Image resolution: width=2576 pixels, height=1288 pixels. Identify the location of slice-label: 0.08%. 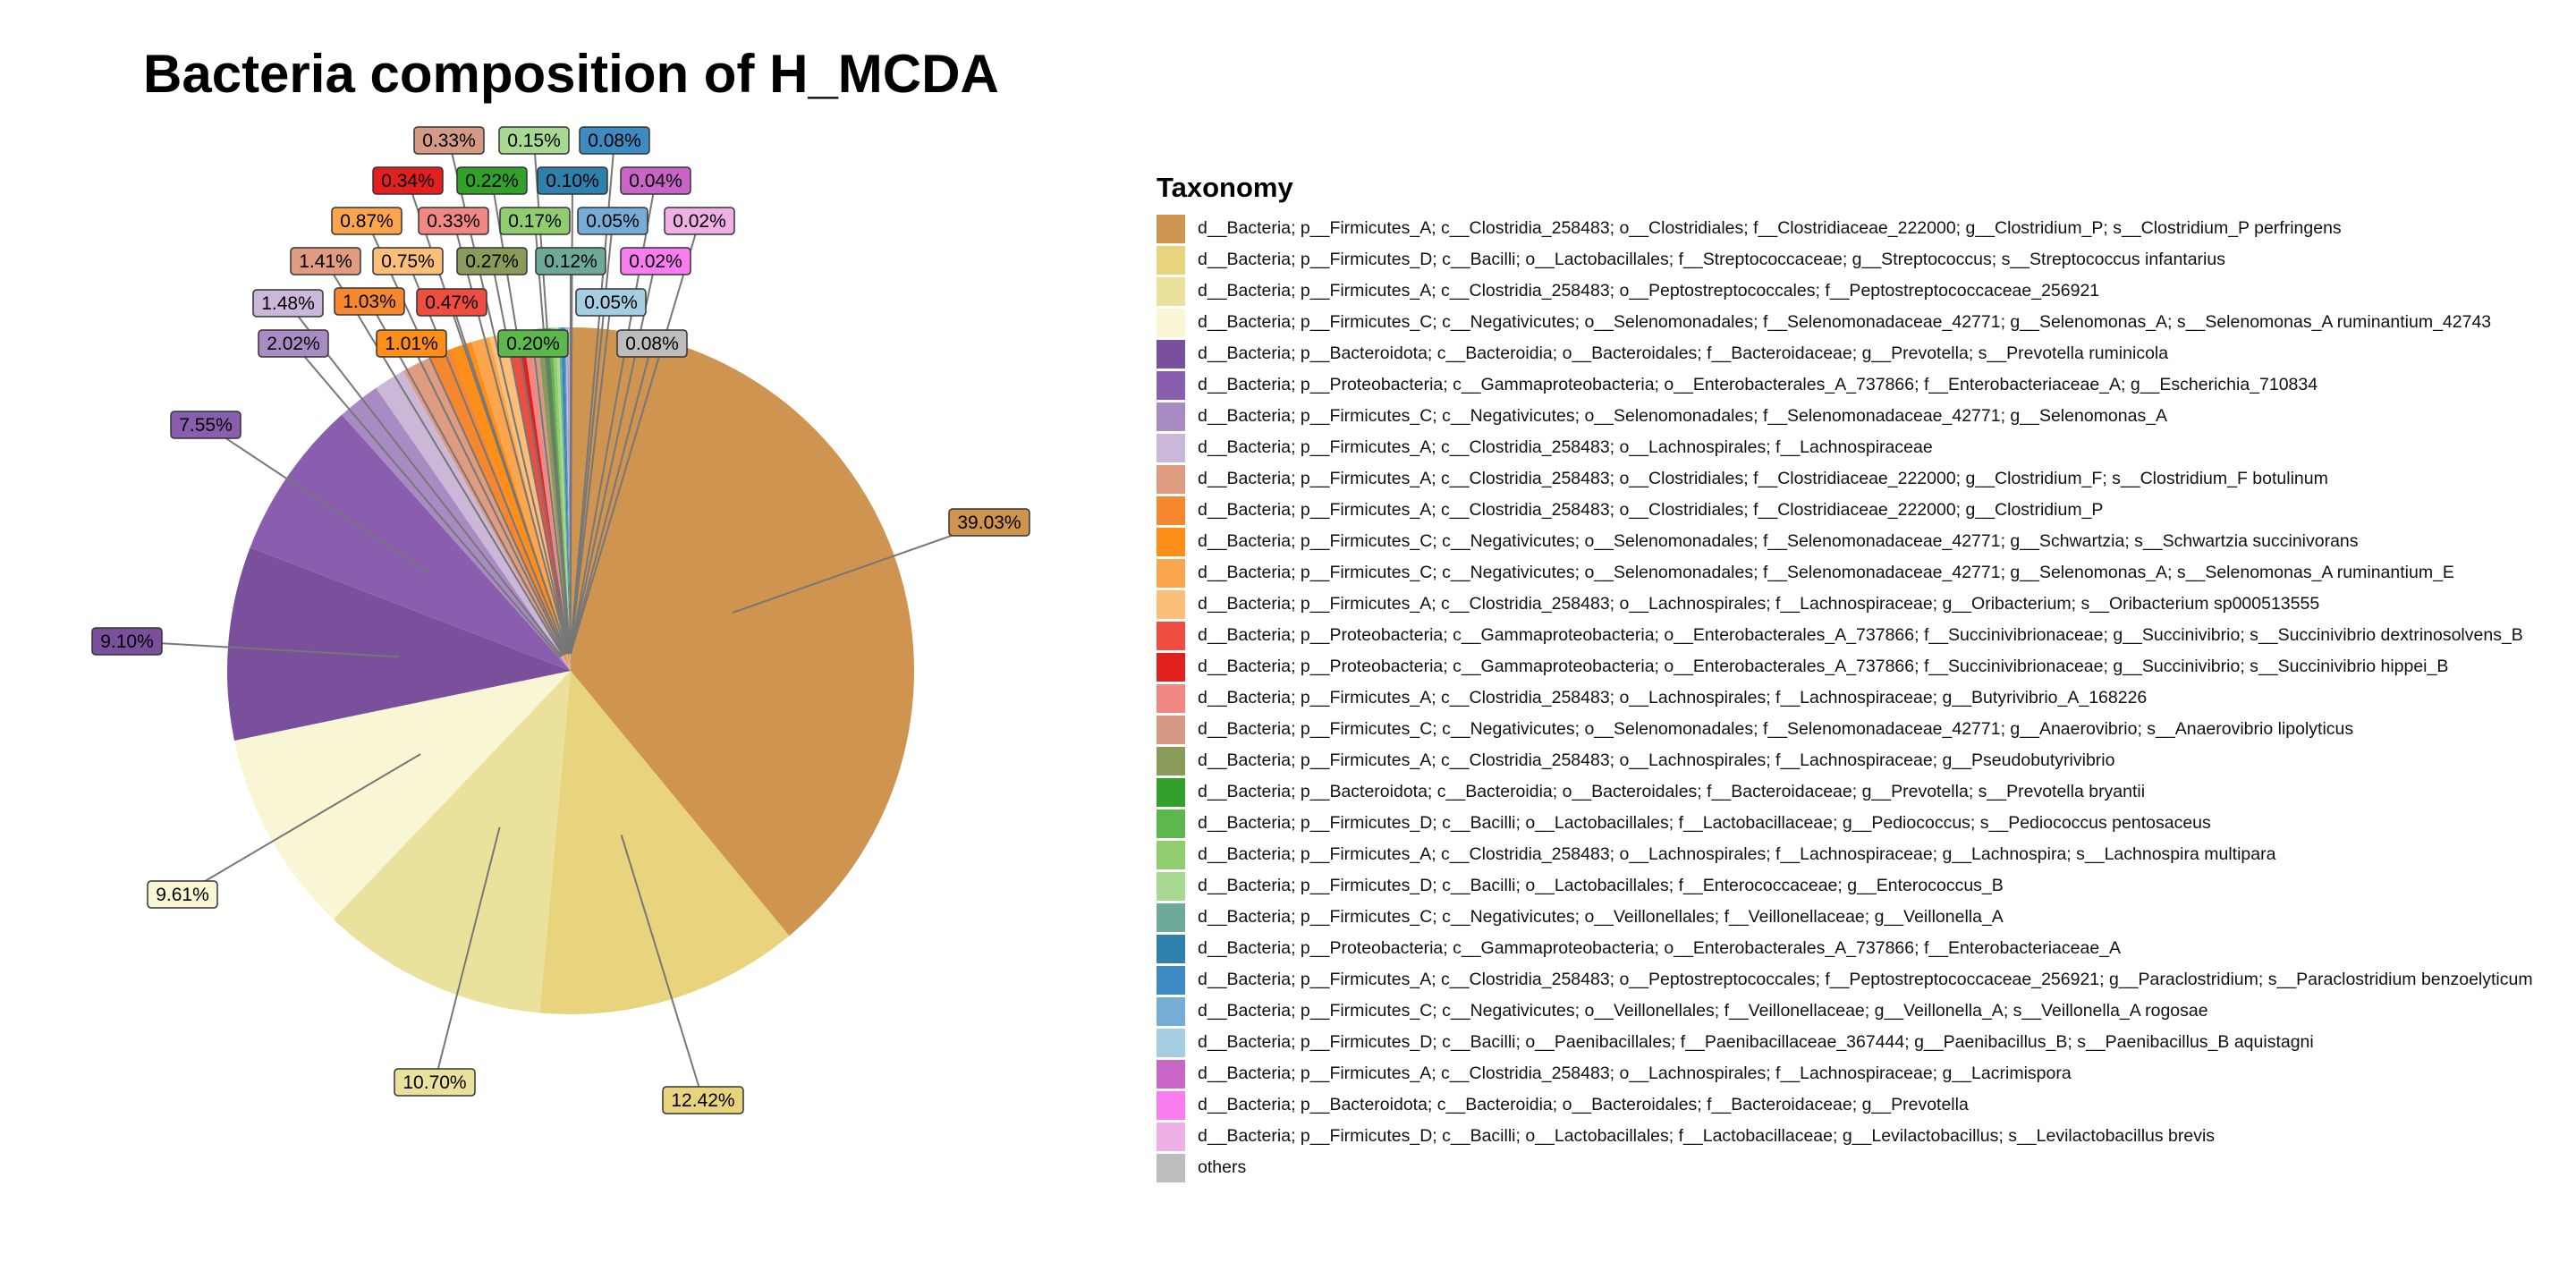
(614, 140).